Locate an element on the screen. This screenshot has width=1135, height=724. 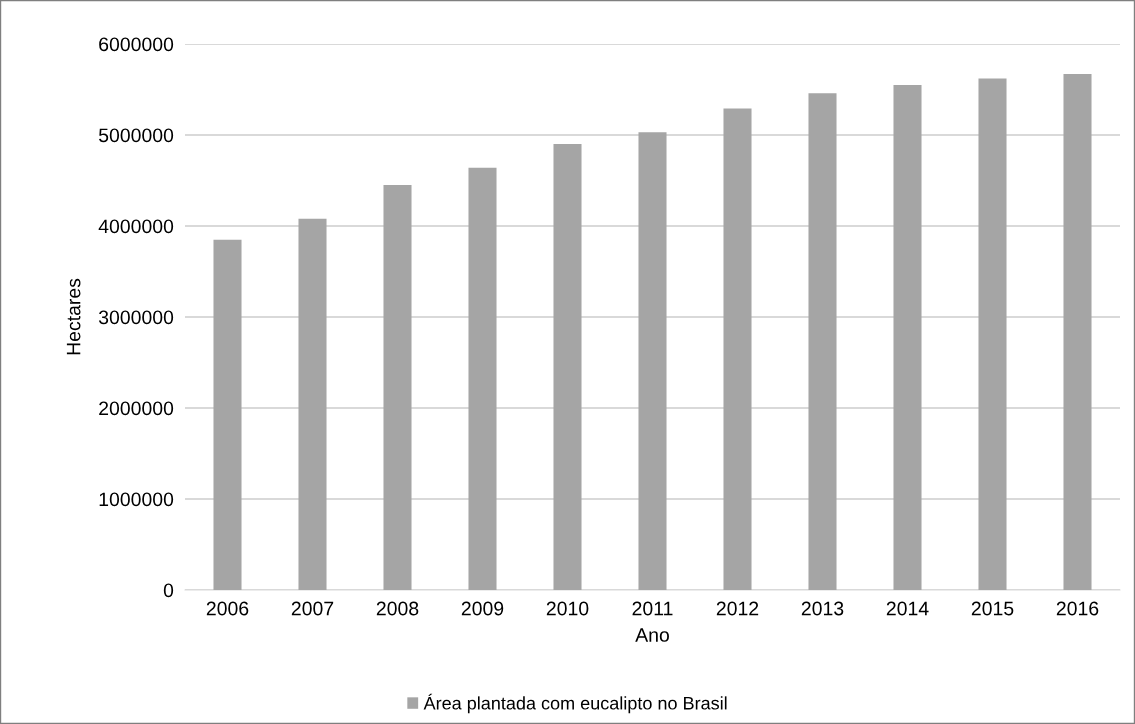
legend-label: Área plantada com eucalipto no Brasil is located at coordinates (575, 703).